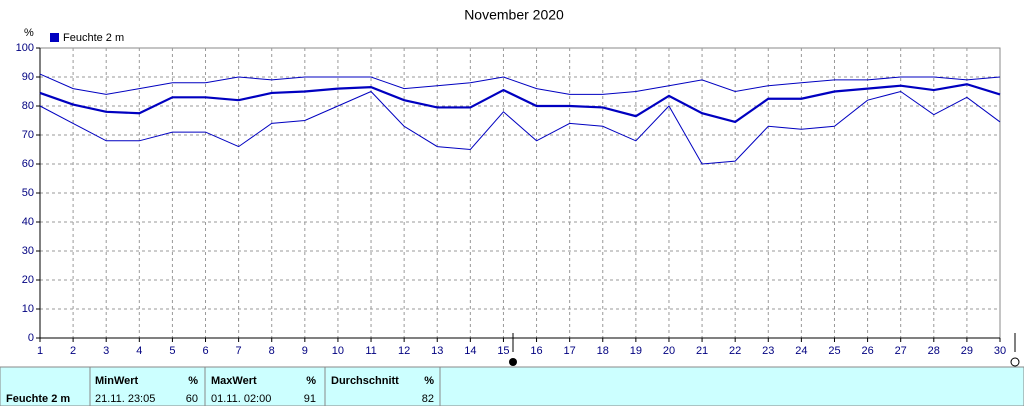  I want to click on x-tick-label: 16, so click(536, 351).